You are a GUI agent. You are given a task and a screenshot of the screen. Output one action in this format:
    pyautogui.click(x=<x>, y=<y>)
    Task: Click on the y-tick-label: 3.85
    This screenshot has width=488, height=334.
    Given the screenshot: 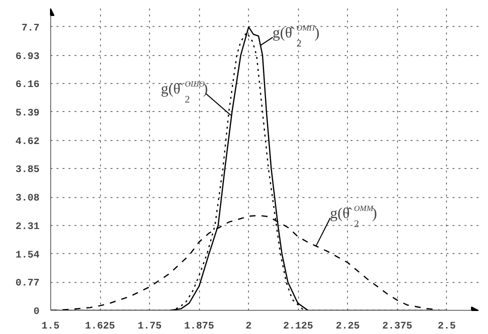 What is the action you would take?
    pyautogui.click(x=27, y=170)
    